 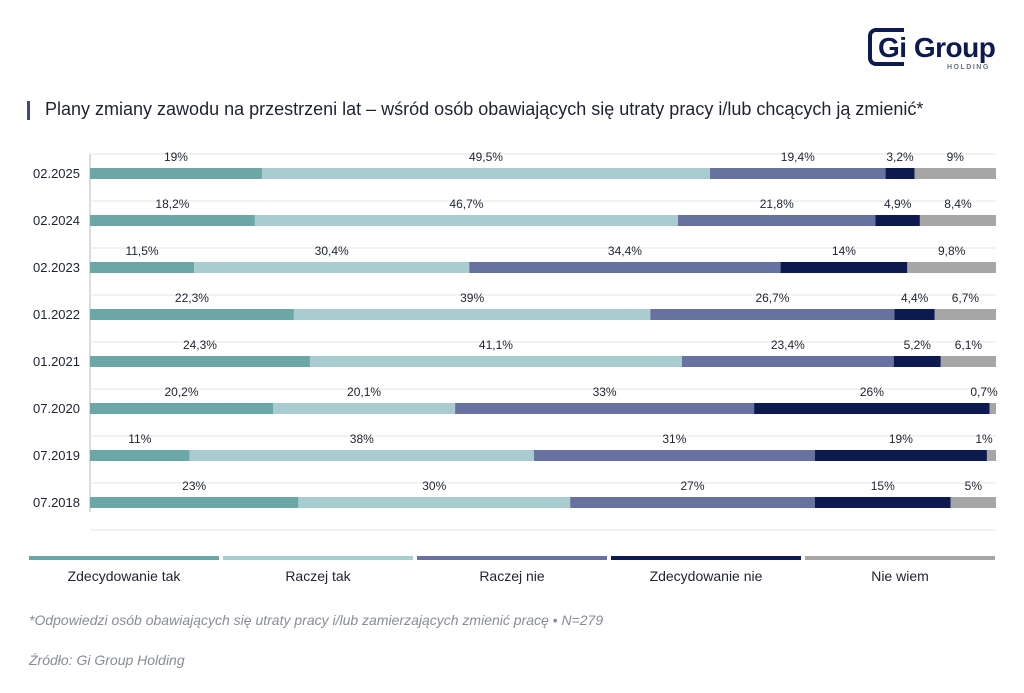 What do you see at coordinates (844, 251) in the screenshot?
I see `data-label: 14%` at bounding box center [844, 251].